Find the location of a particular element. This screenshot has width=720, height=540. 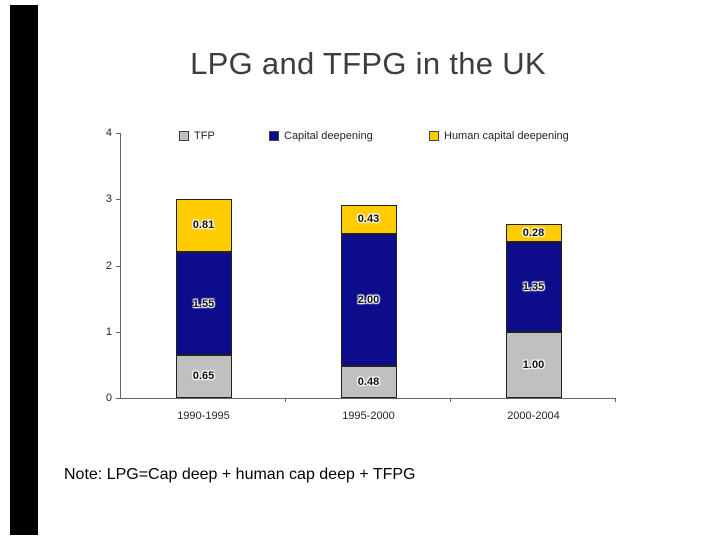

bar-segment-capital-deepening: 2.00 is located at coordinates (368, 300).